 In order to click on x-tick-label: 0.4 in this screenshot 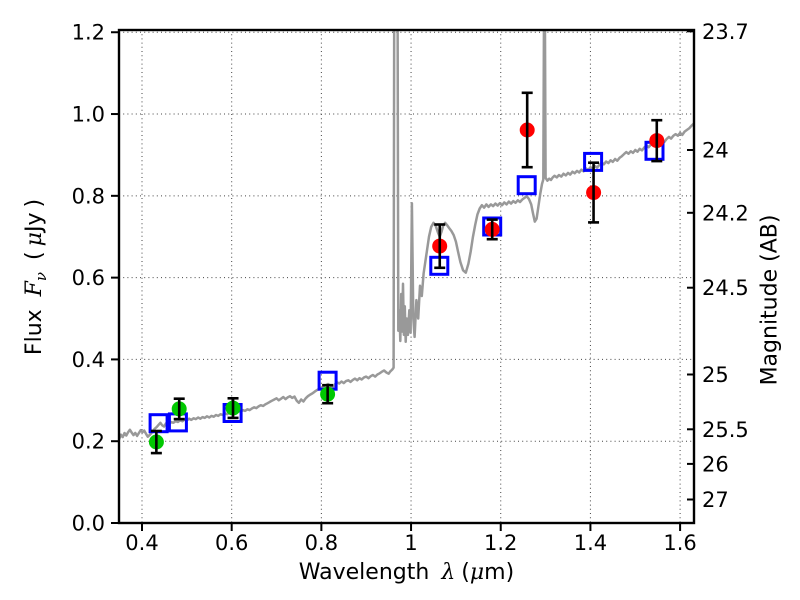, I will do `click(141, 543)`.